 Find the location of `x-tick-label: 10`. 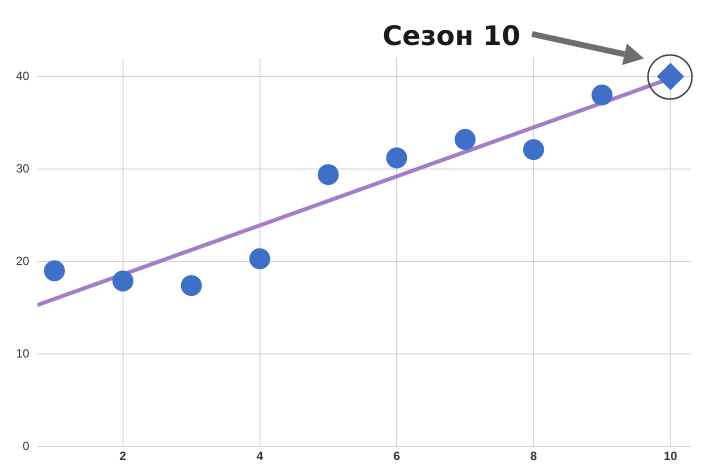

x-tick-label: 10 is located at coordinates (671, 456).